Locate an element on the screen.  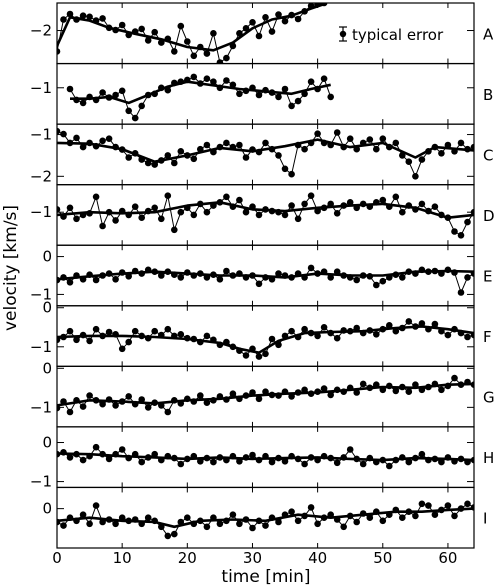
x-tick-label: 40 is located at coordinates (317, 558).